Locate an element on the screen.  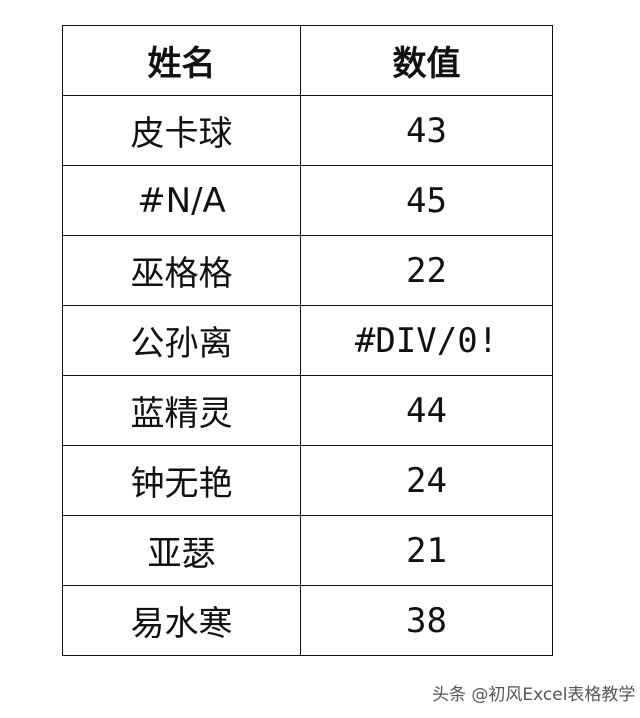
table-row: 公孙离 #DIV/0! is located at coordinates (307, 340).